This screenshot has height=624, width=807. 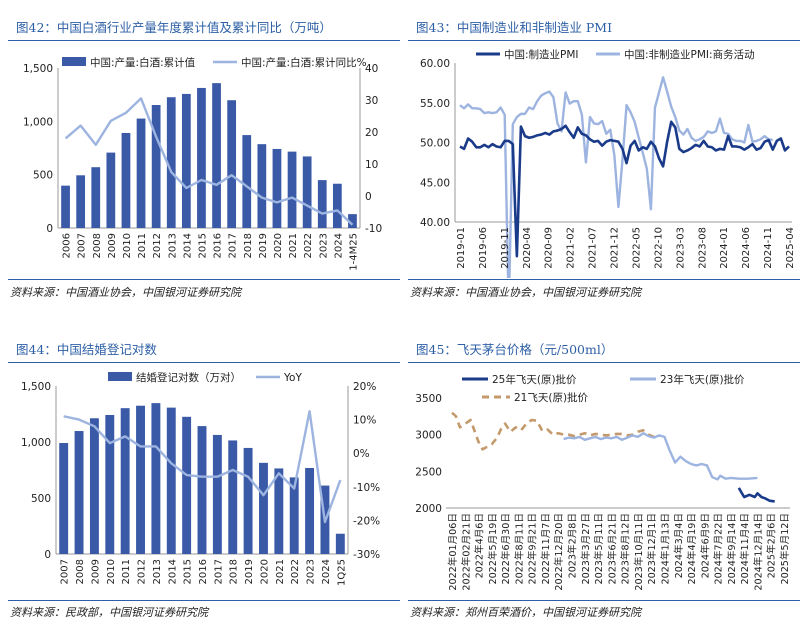 I want to click on y-tick-label-left: 1,000, so click(x=38, y=122).